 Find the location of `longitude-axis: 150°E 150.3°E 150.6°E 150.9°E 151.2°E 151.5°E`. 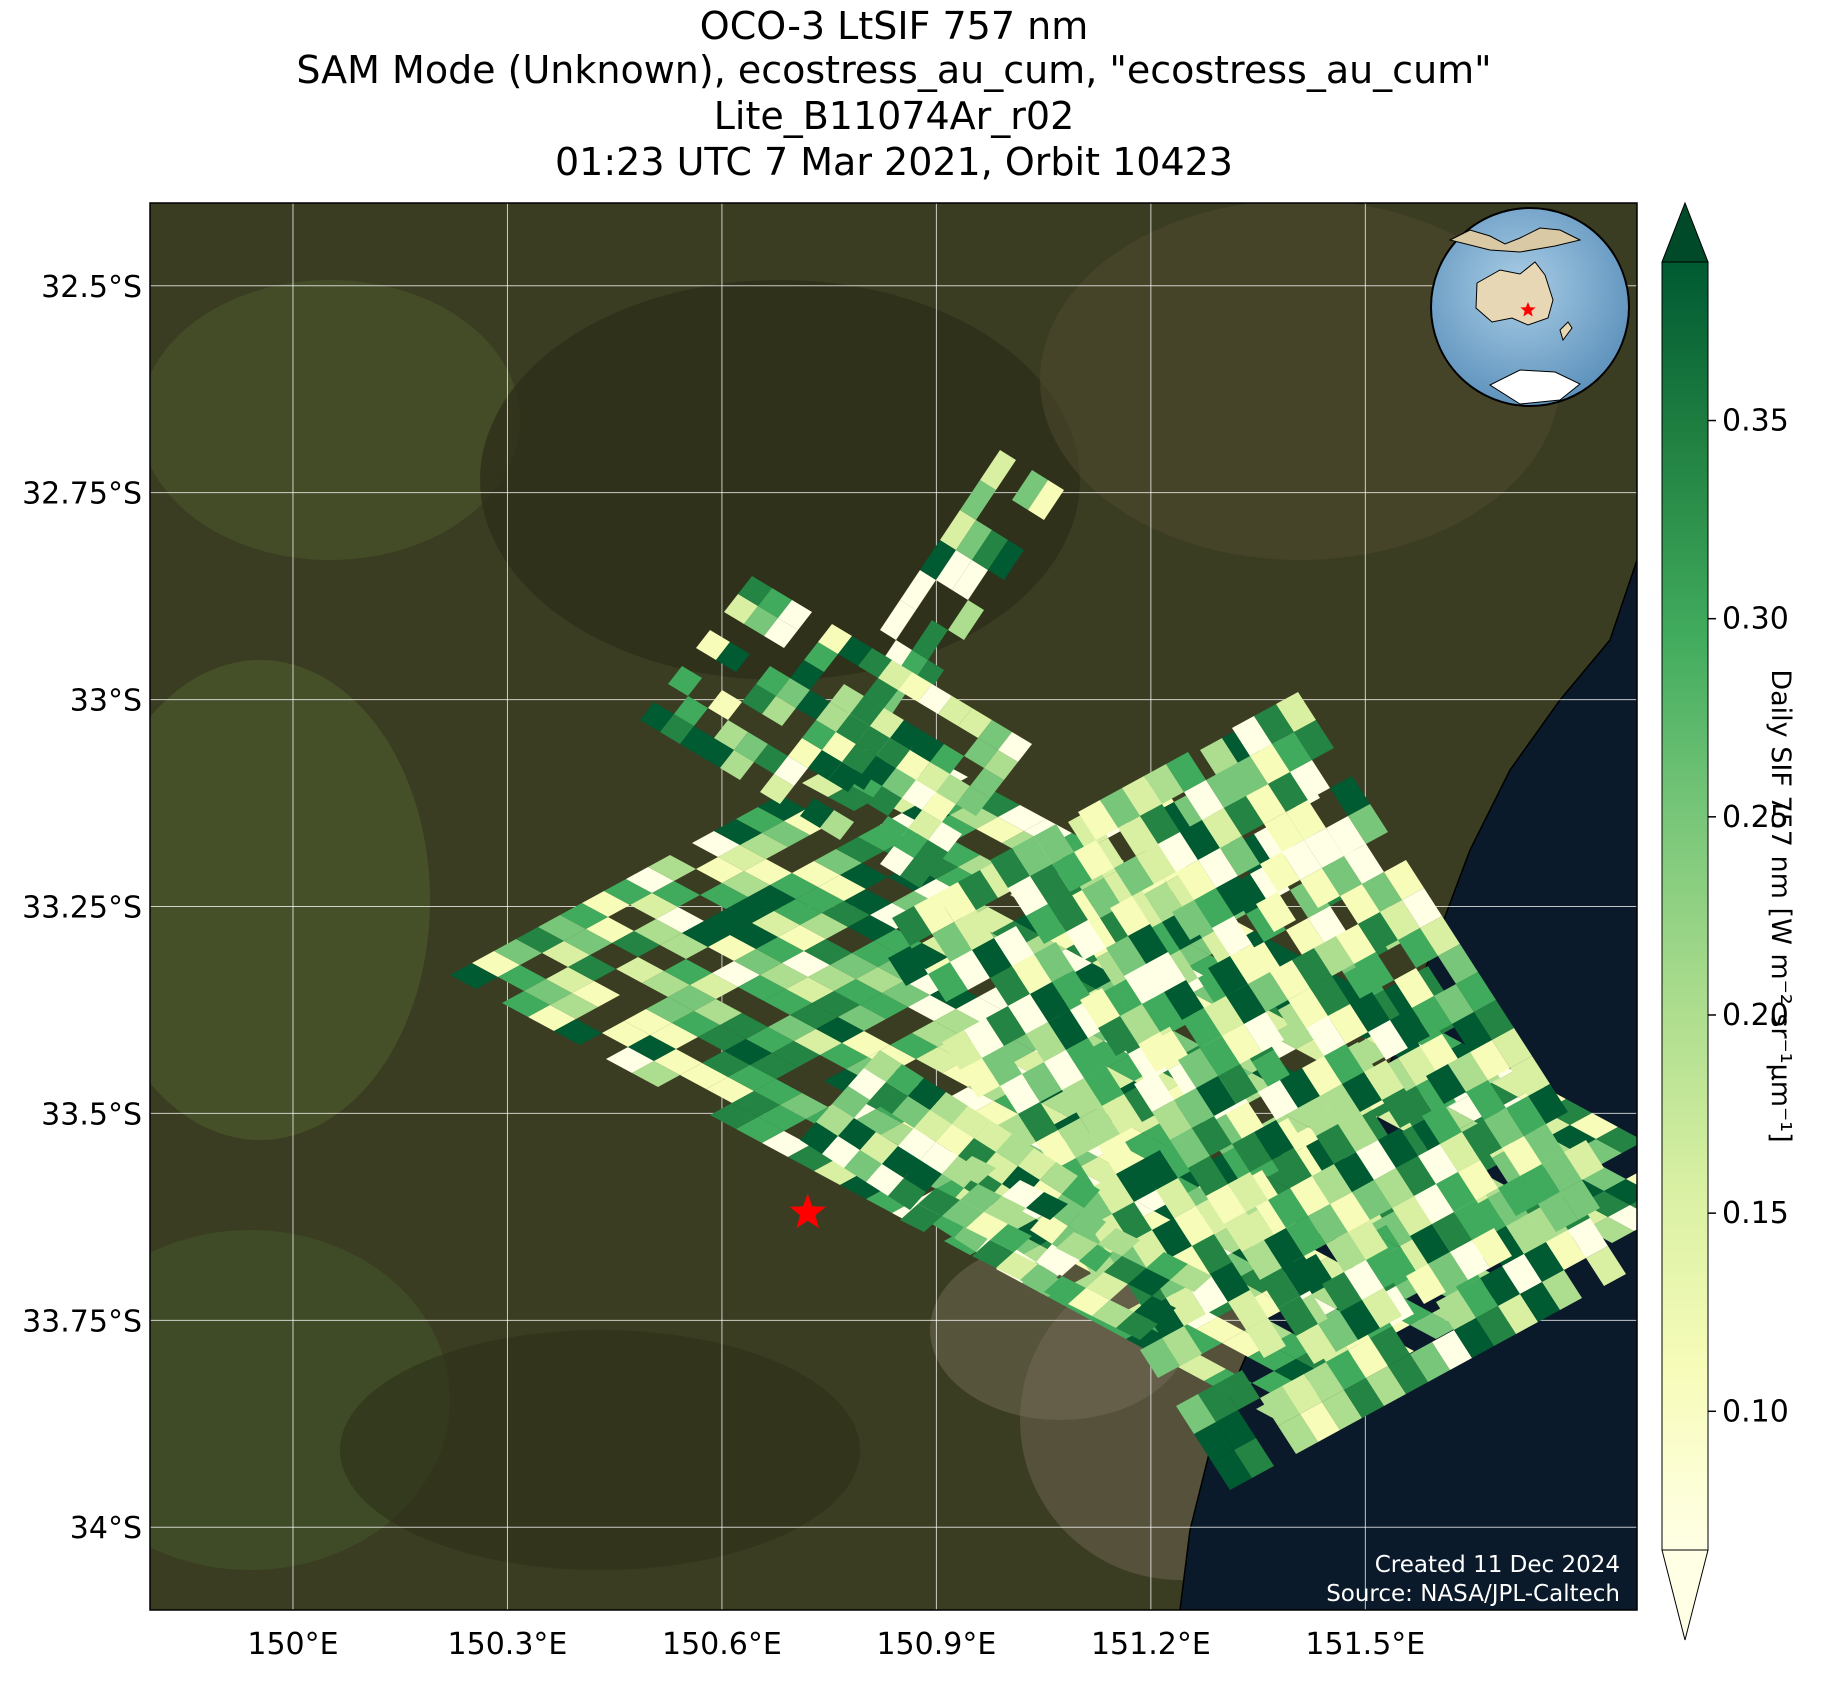

longitude-axis: 150°E 150.3°E 150.6°E 150.9°E 151.2°E 151.5°E is located at coordinates (836, 1644).